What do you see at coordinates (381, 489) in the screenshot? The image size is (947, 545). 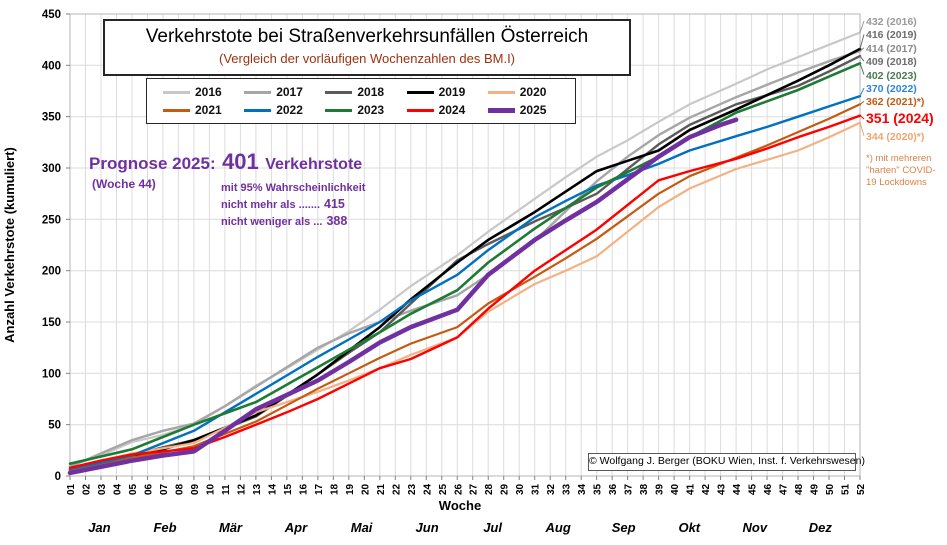 I see `svg-text: 21` at bounding box center [381, 489].